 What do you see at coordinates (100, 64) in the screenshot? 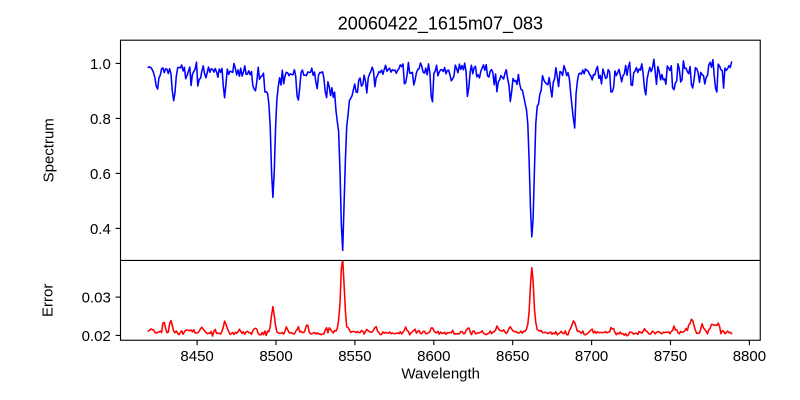
I see `svg-text: 1.0` at bounding box center [100, 64].